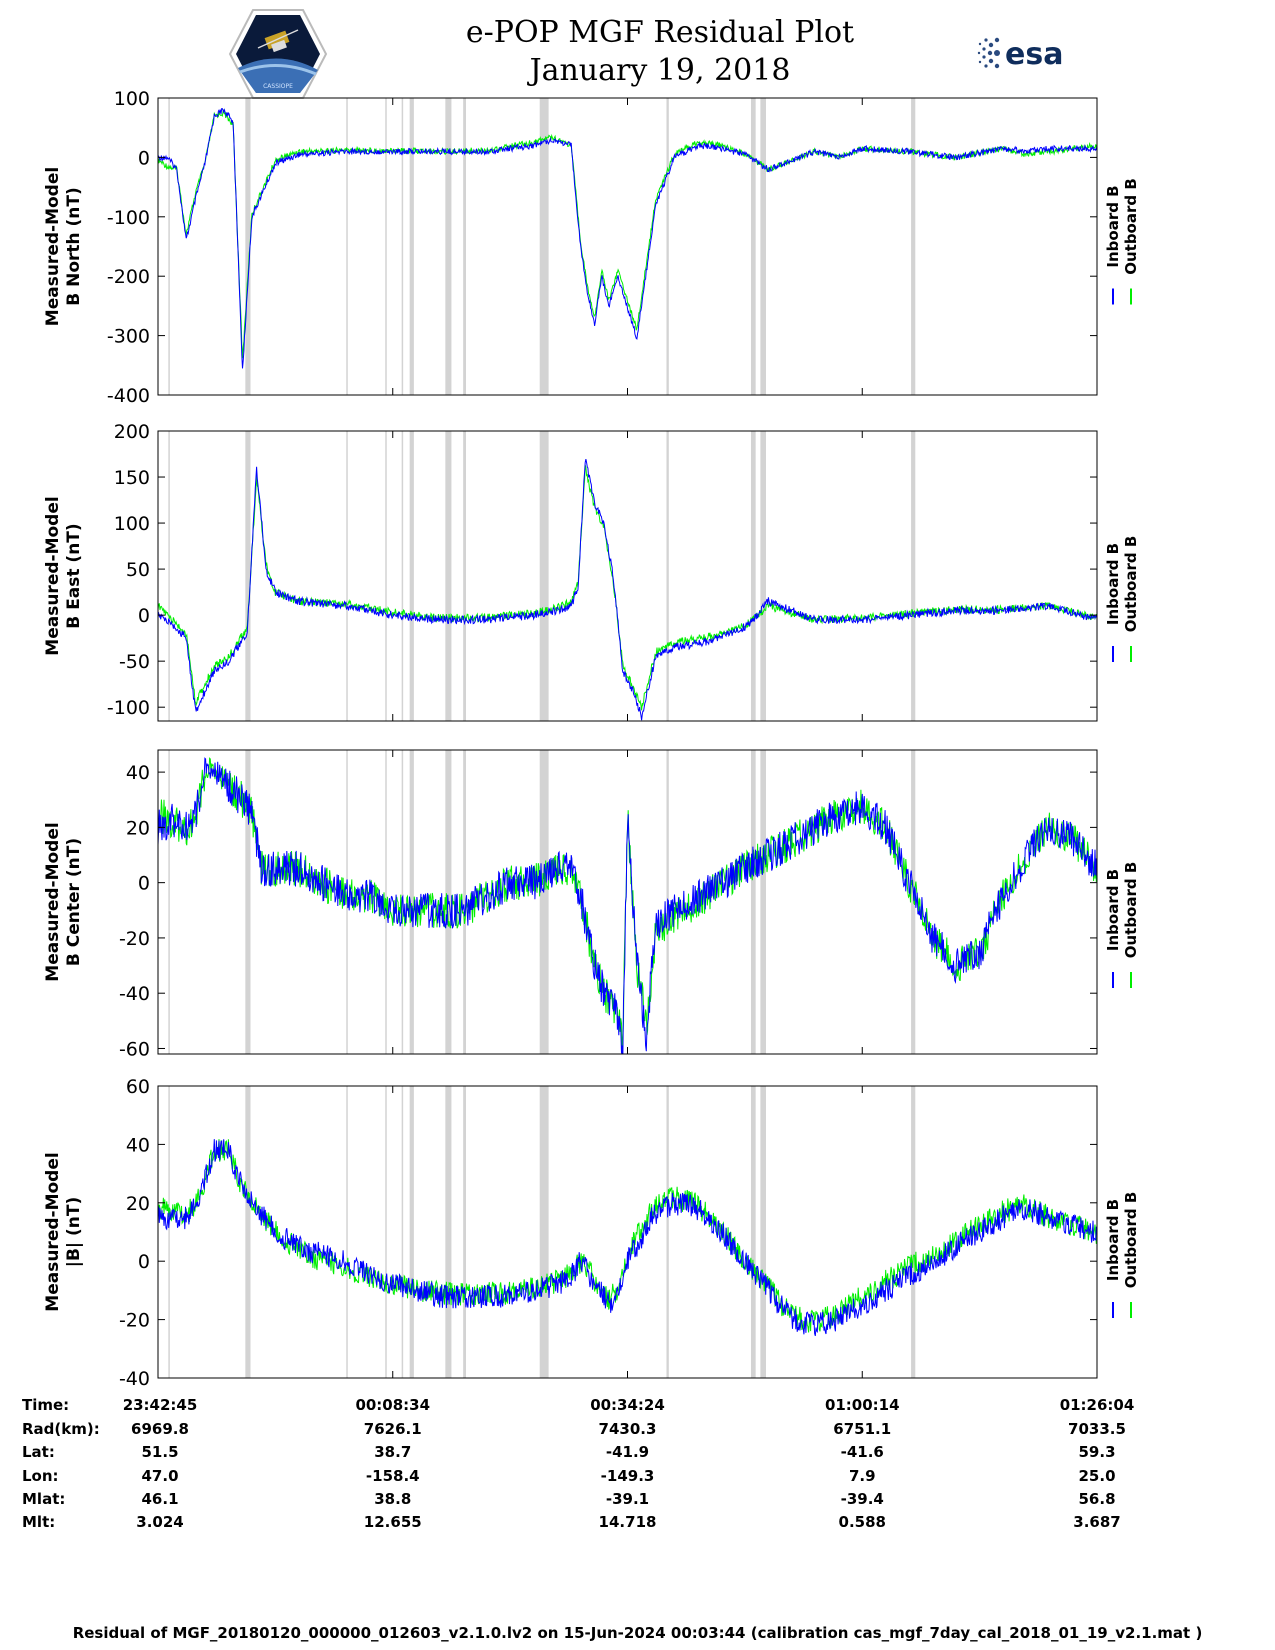  What do you see at coordinates (134, 662) in the screenshot?
I see `y-tick-label: -50` at bounding box center [134, 662].